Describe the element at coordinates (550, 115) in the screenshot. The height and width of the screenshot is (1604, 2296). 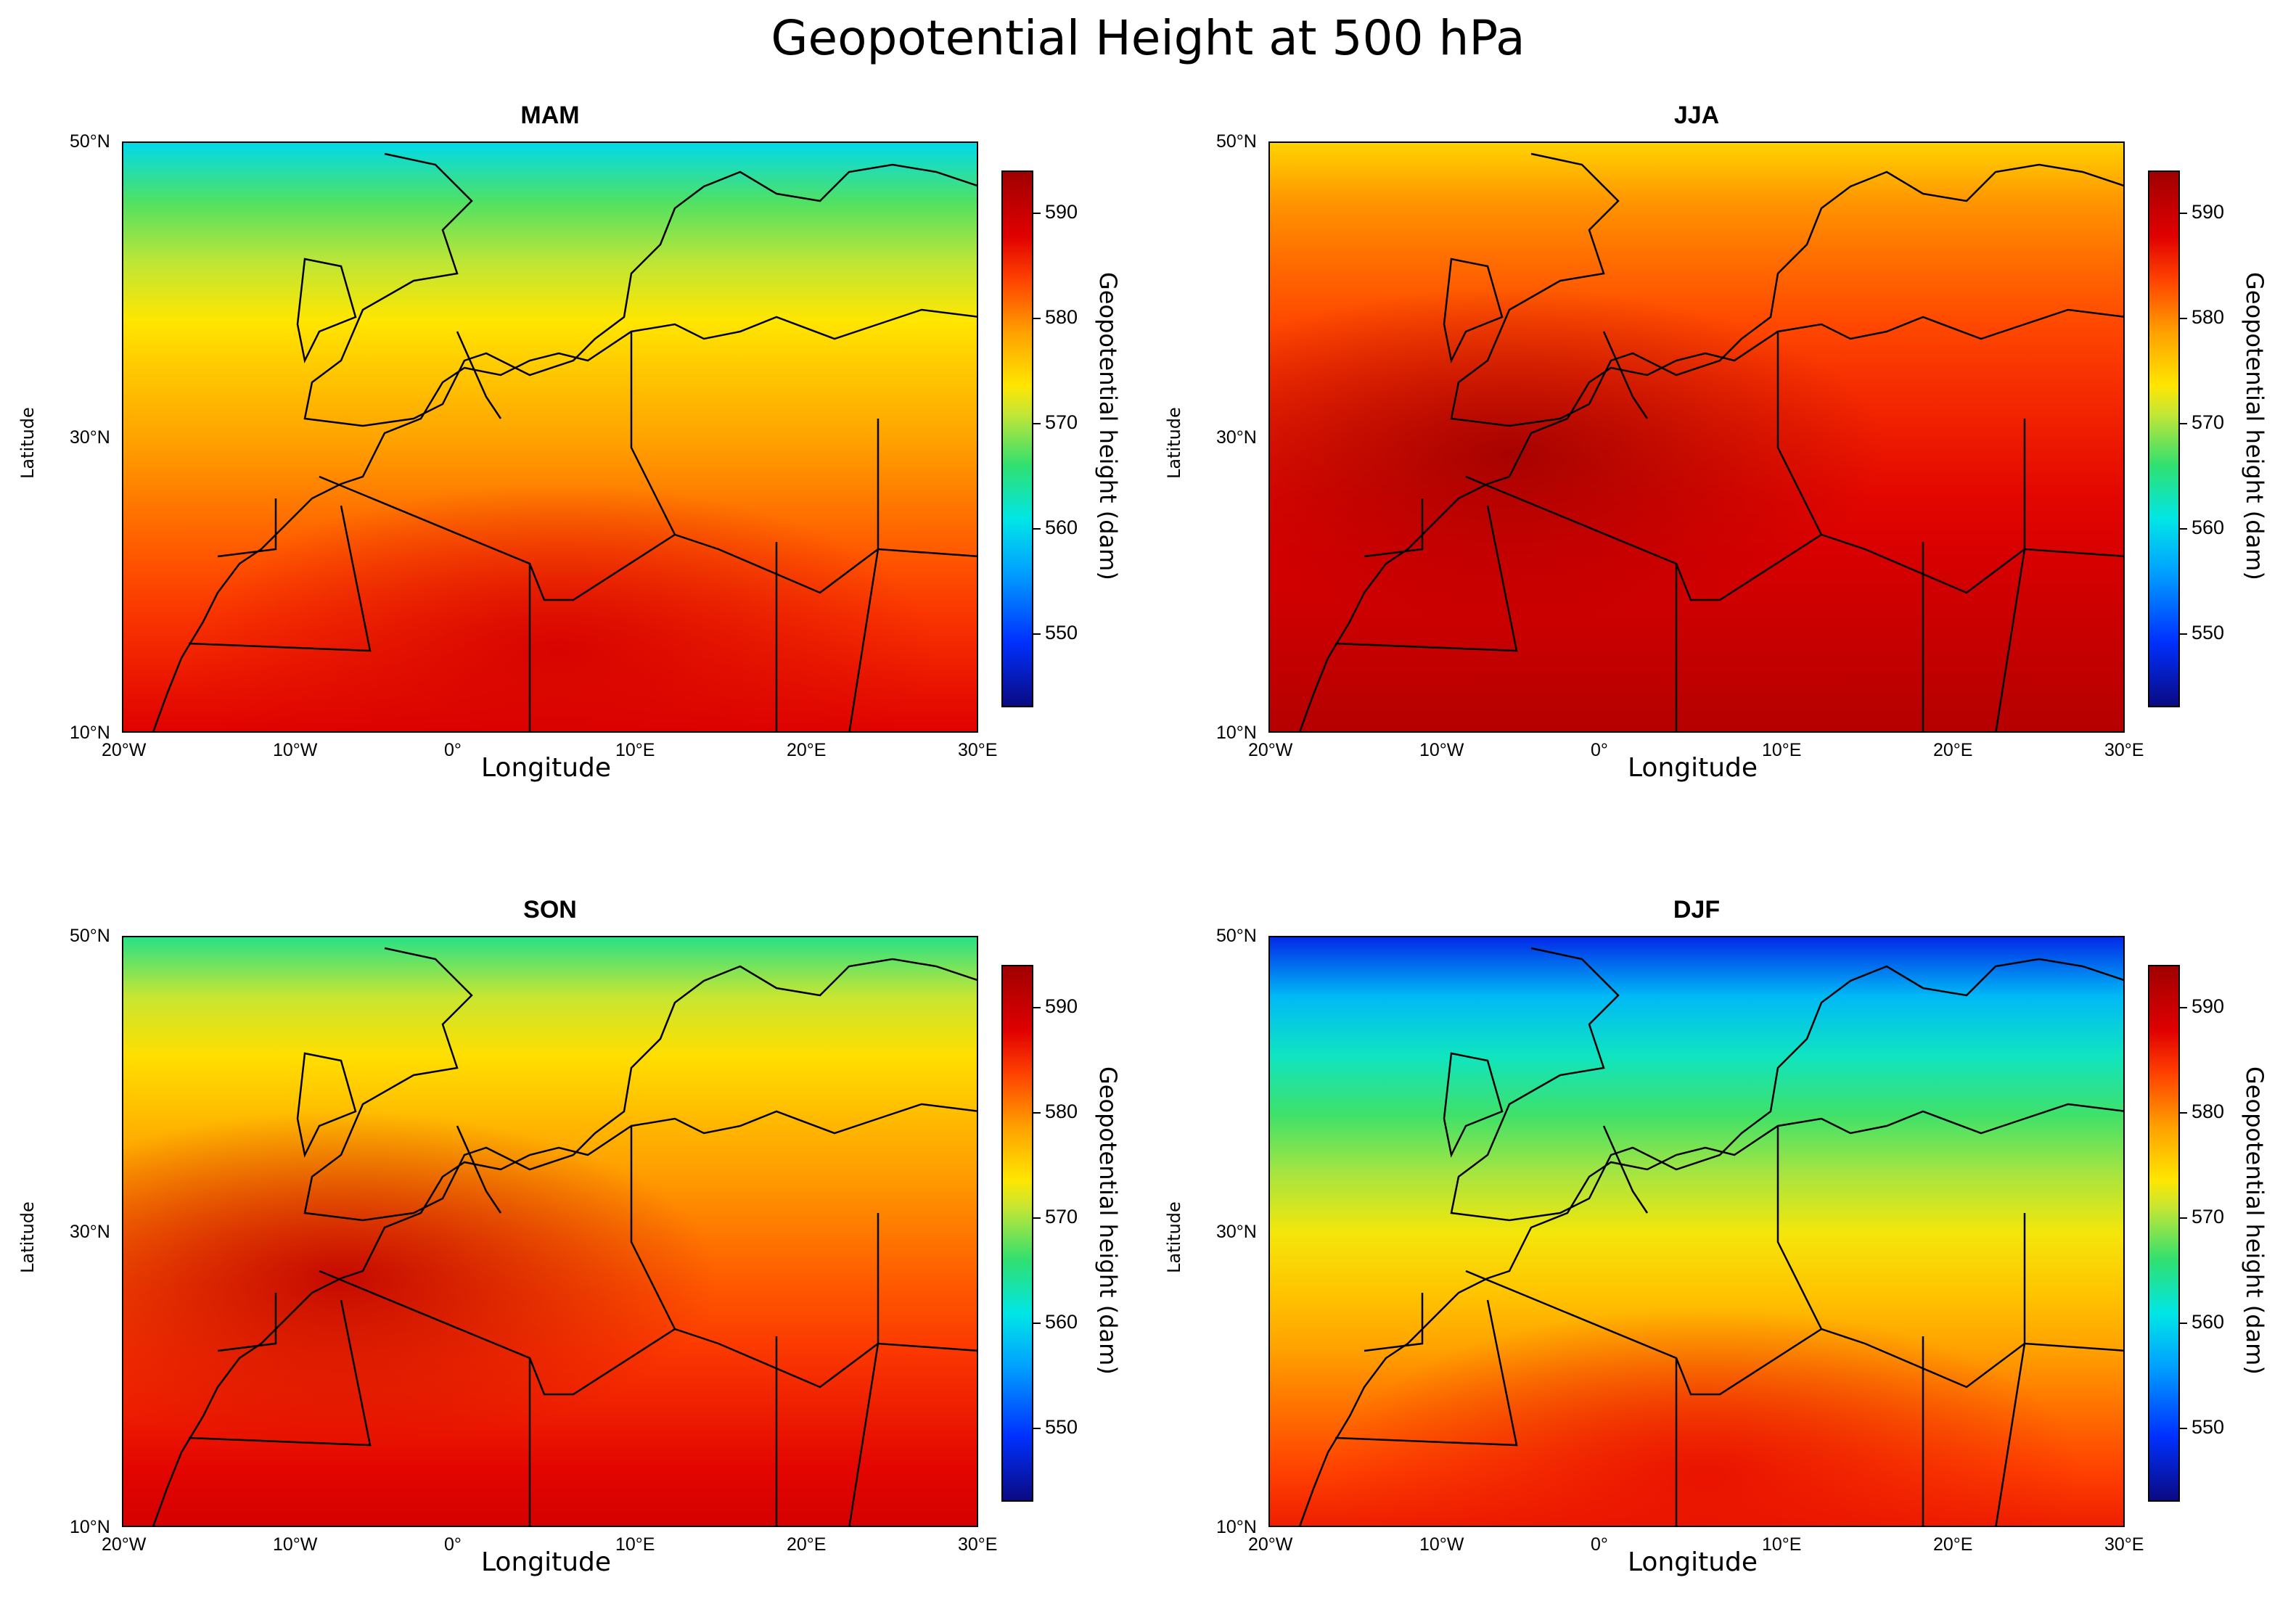
I see `panel-title: MAM` at that location.